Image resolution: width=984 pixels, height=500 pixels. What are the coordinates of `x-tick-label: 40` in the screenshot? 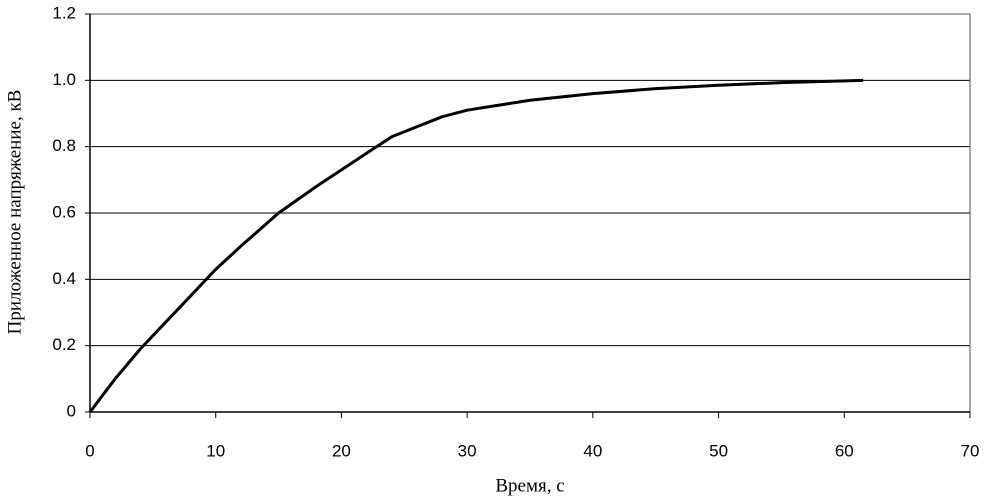 It's located at (592, 450).